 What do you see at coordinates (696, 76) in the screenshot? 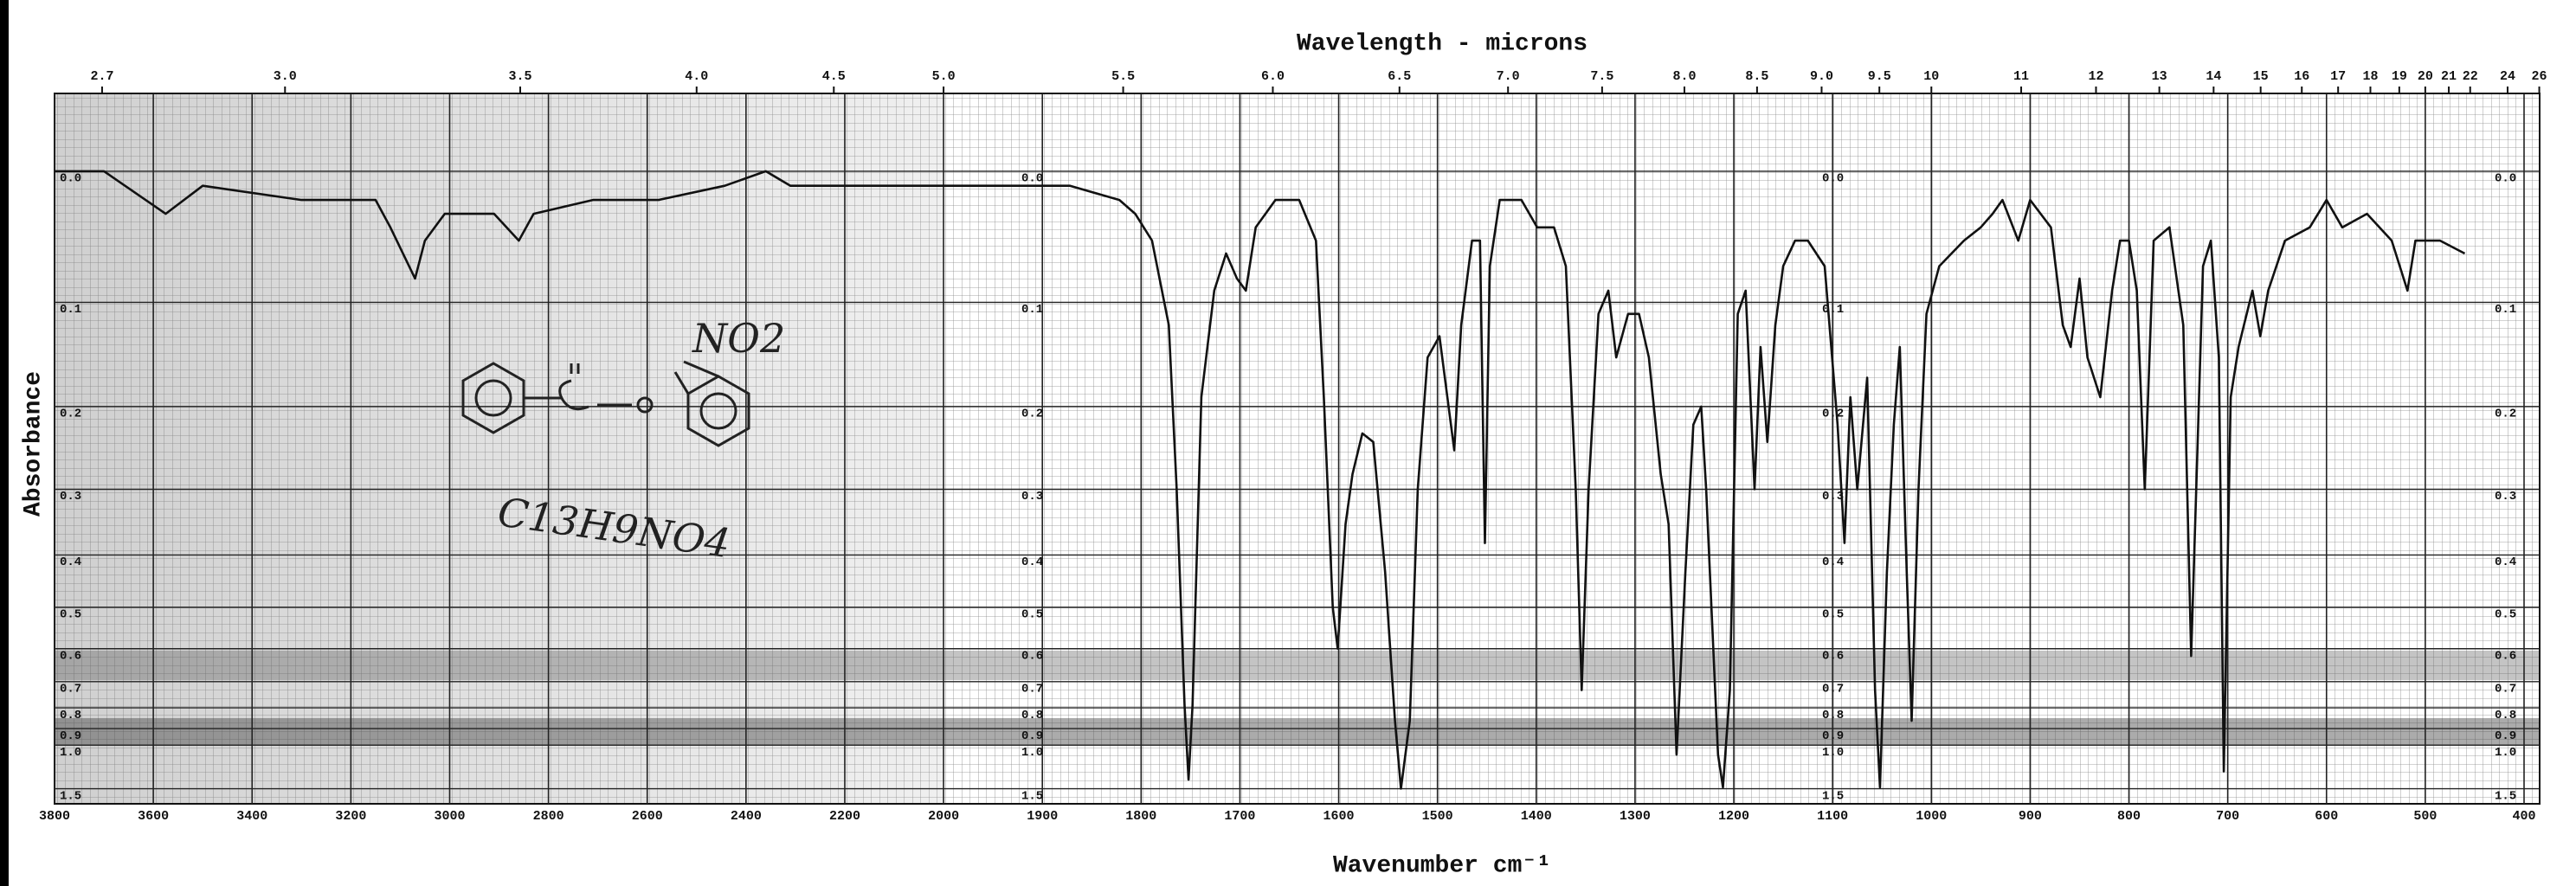
I see `x2-tick-label: 4.0` at bounding box center [696, 76].